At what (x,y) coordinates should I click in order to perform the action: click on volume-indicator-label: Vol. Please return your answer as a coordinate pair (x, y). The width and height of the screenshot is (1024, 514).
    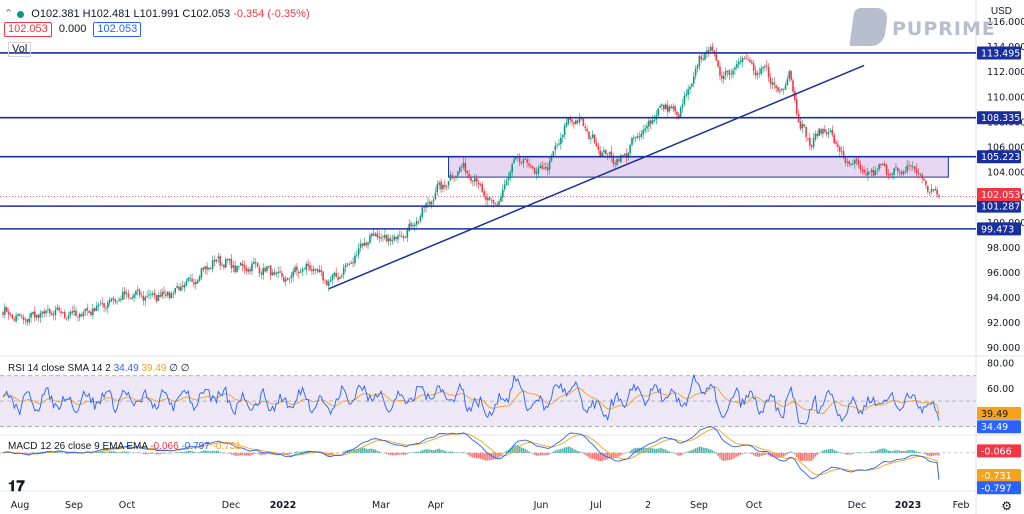
    Looking at the image, I should click on (20, 49).